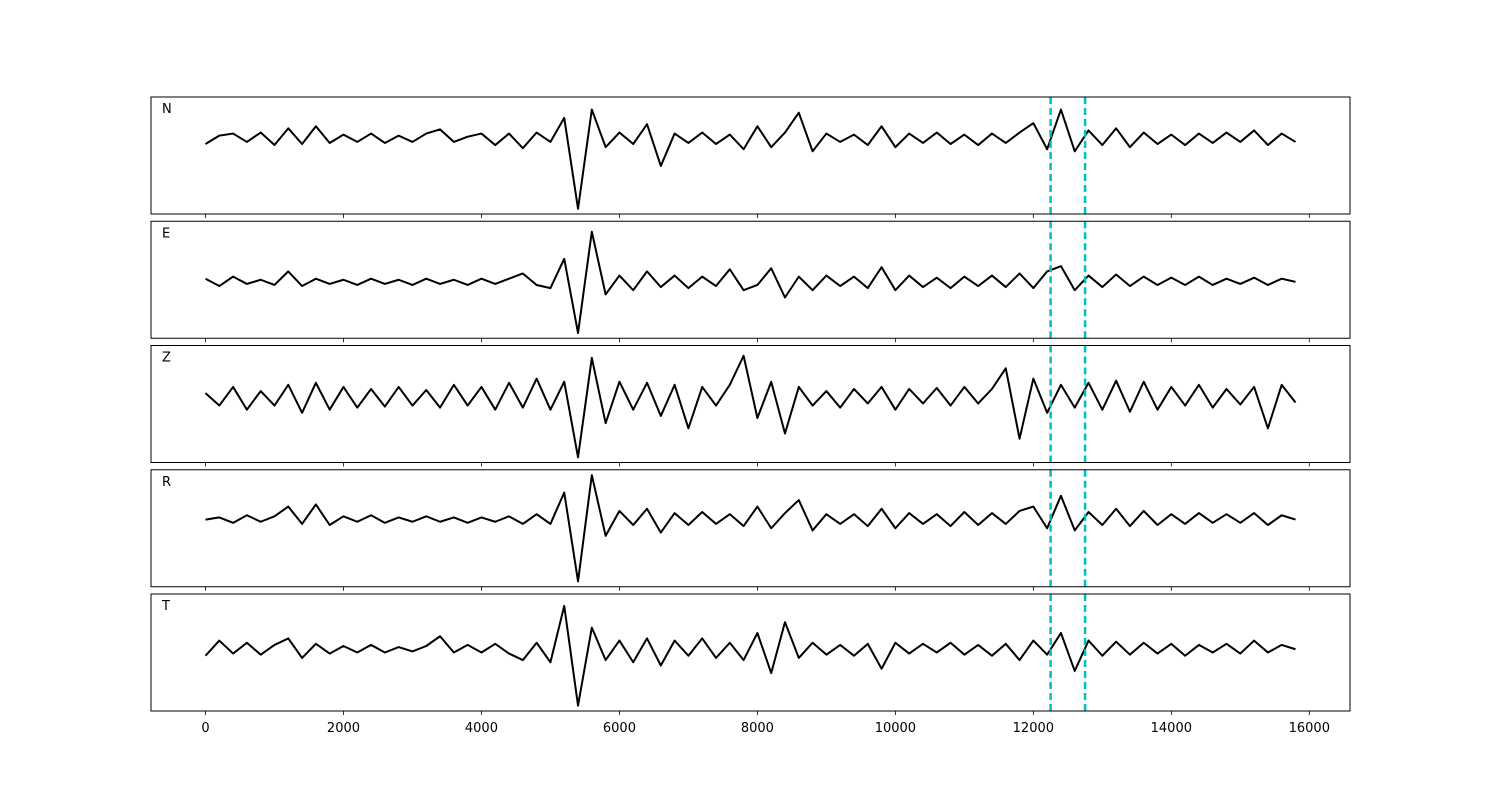 The image size is (1500, 800). Describe the element at coordinates (166, 482) in the screenshot. I see `panel-label: R` at that location.